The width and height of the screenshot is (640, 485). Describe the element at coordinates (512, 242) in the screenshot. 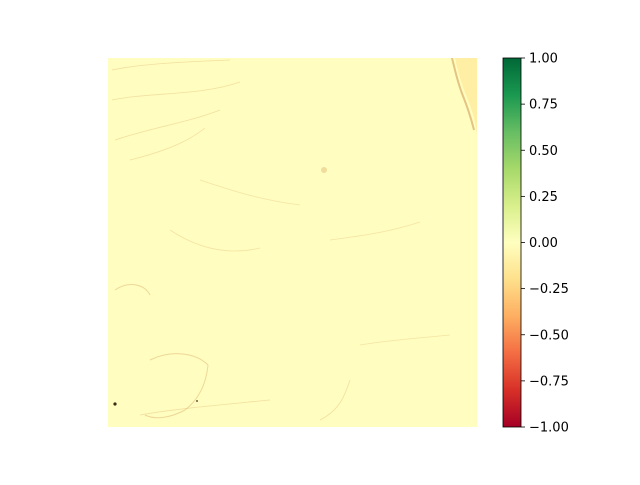

I see `colorbar-gradient` at that location.